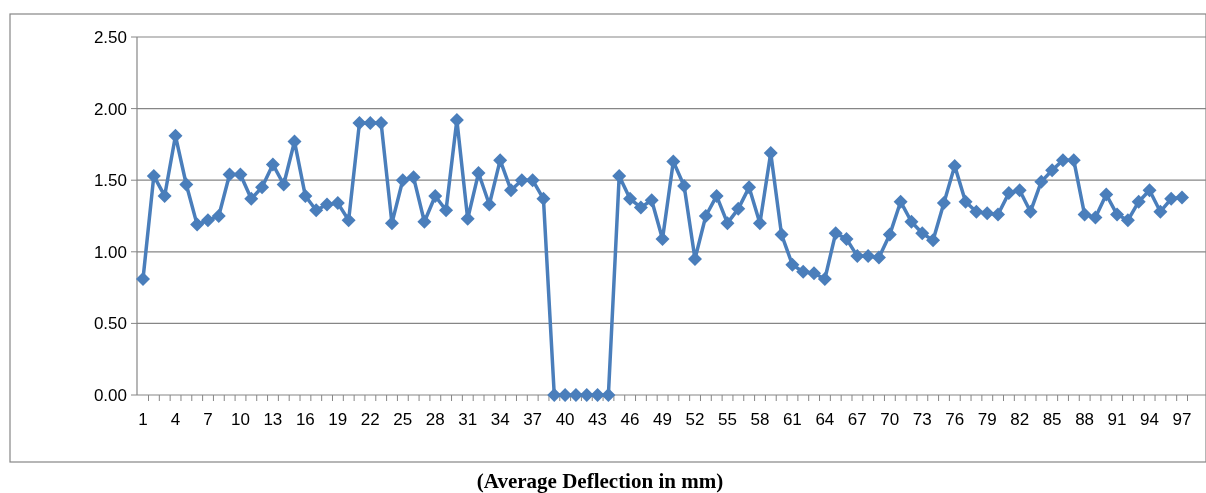 This screenshot has width=1206, height=493. What do you see at coordinates (500, 419) in the screenshot?
I see `x-tick-label: 34` at bounding box center [500, 419].